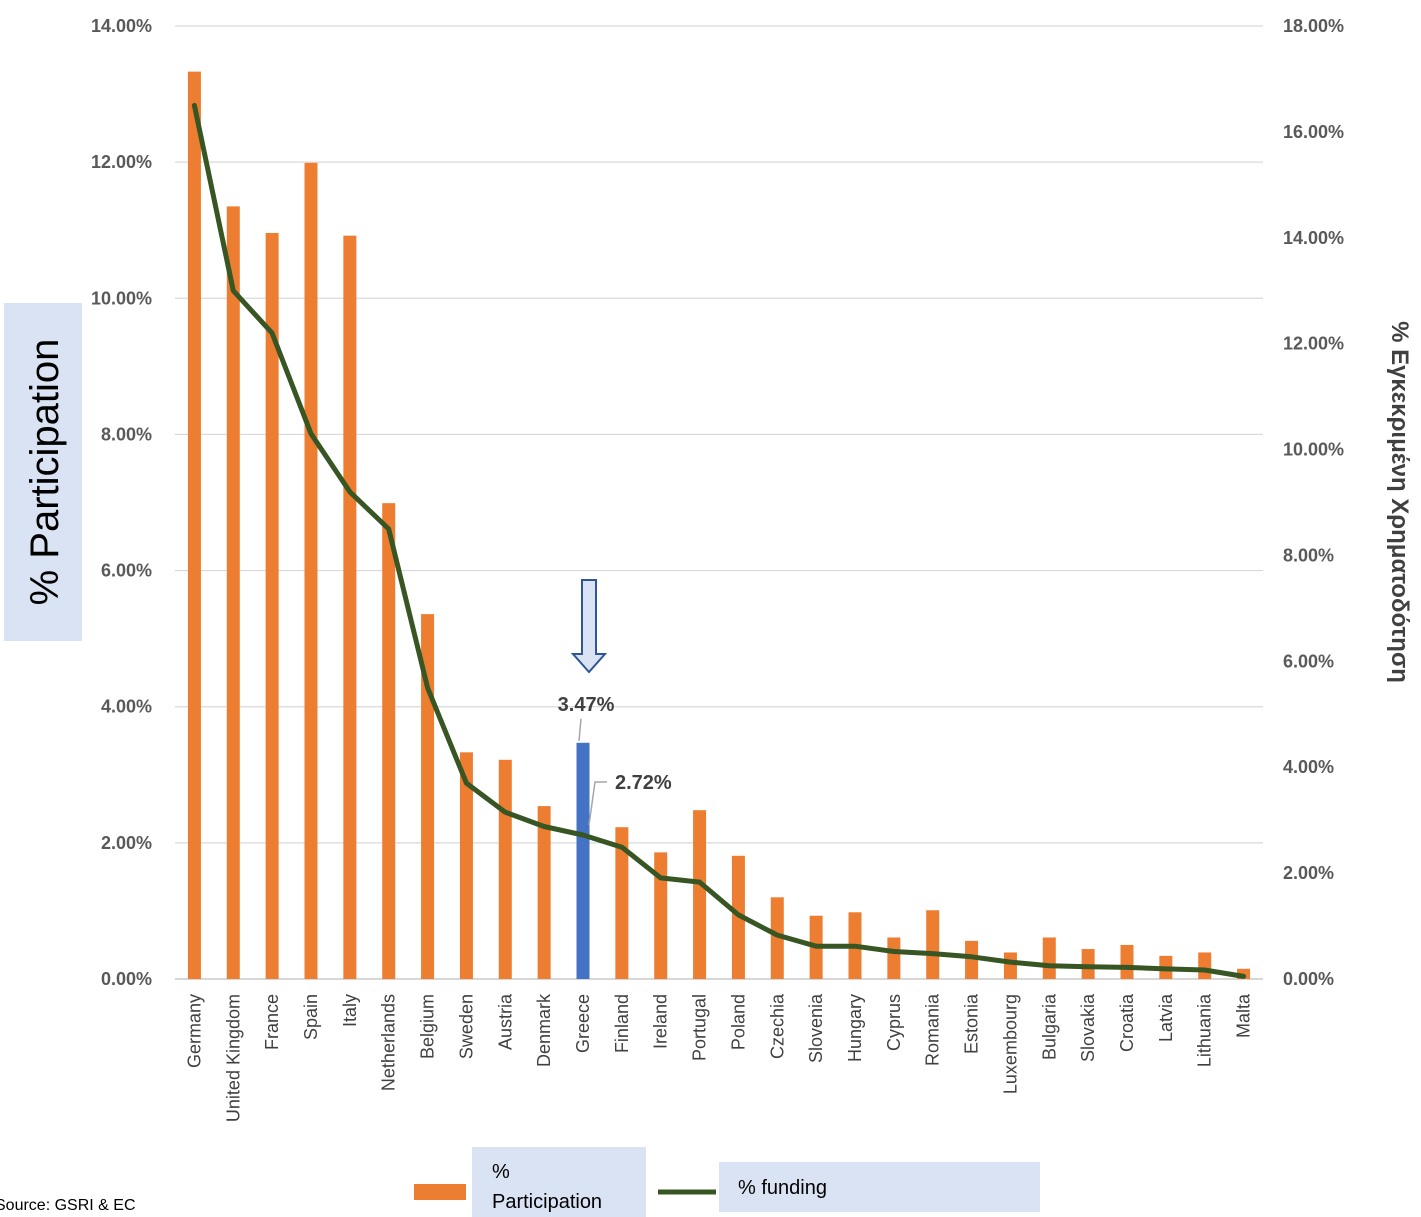  I want to click on bar-croatia, so click(1127, 961).